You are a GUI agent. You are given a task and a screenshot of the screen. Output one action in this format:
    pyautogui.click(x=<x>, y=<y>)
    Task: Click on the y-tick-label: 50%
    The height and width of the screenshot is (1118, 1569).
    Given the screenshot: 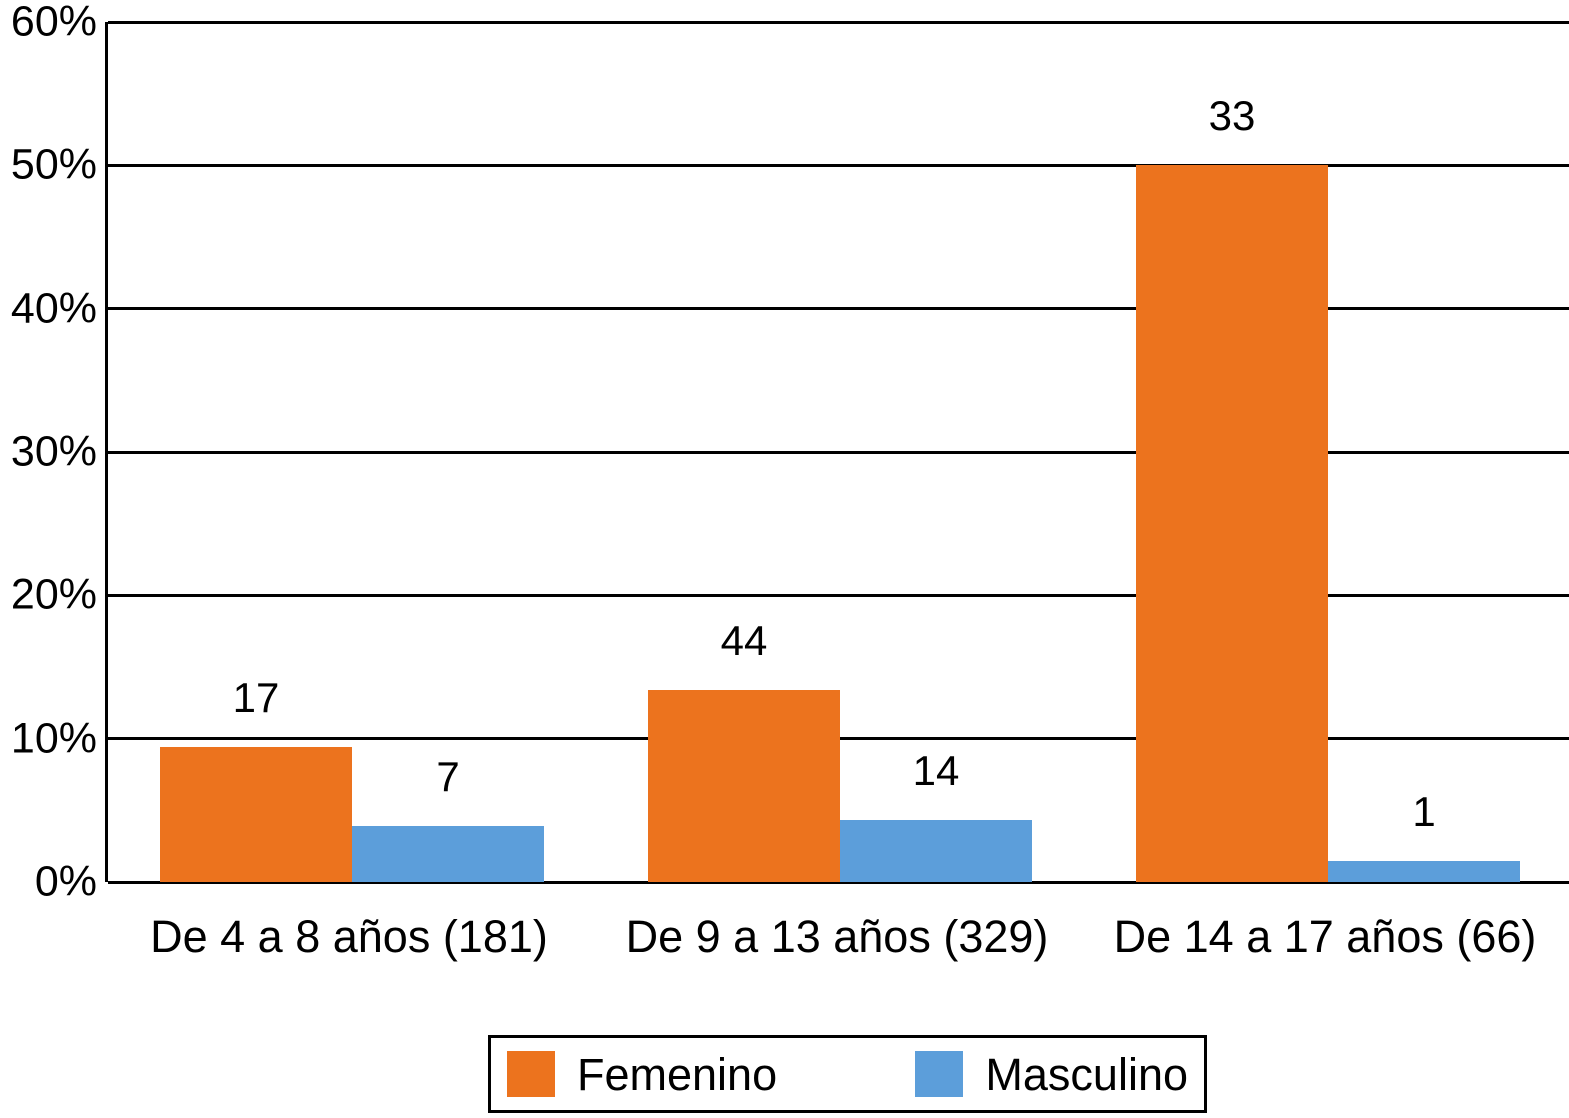 What is the action you would take?
    pyautogui.click(x=53, y=164)
    